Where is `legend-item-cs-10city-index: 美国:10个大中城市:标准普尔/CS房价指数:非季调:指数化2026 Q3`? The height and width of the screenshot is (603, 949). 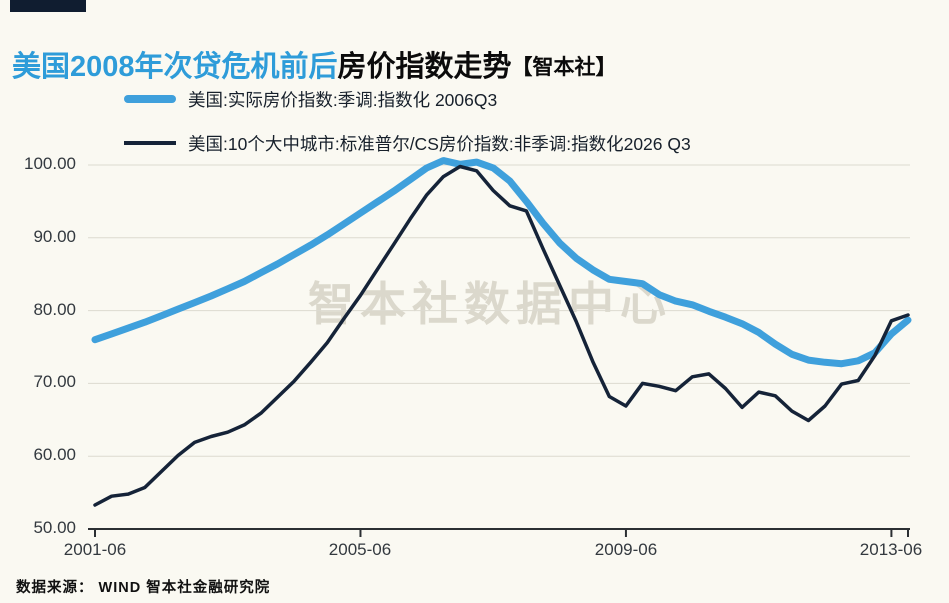
legend-item-cs-10city-index: 美国:10个大中城市:标准普尔/CS房价指数:非季调:指数化2026 Q3 is located at coordinates (407, 143).